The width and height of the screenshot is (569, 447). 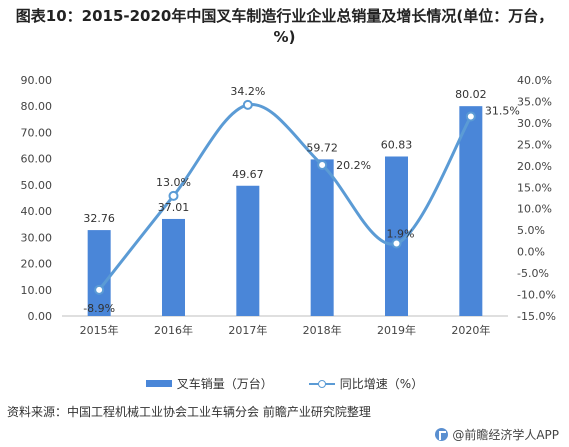 I want to click on x-tick-label: 2018年, so click(x=322, y=330).